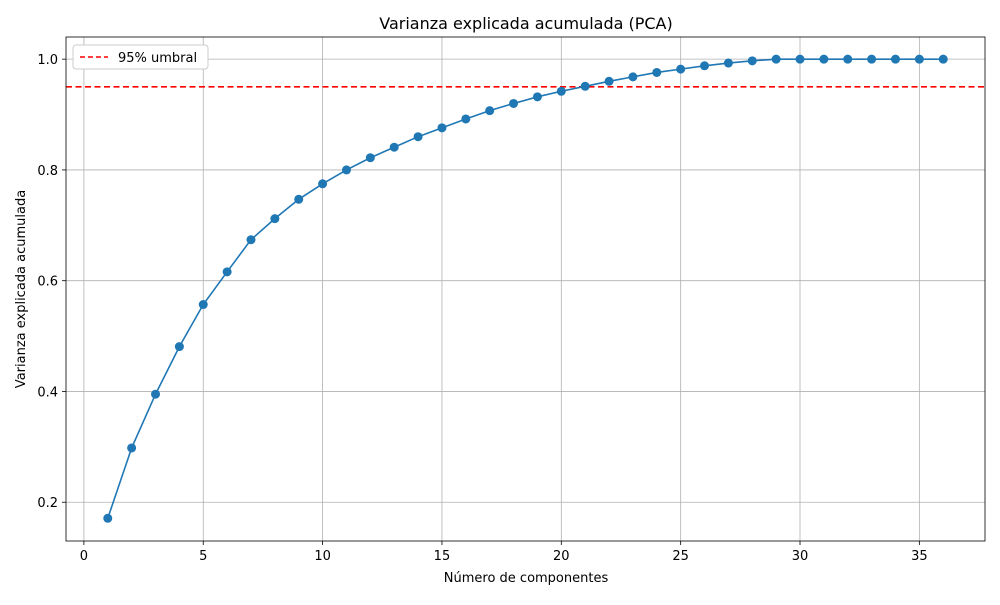 Image resolution: width=1000 pixels, height=605 pixels. I want to click on y-tick-label: 0.4, so click(47, 392).